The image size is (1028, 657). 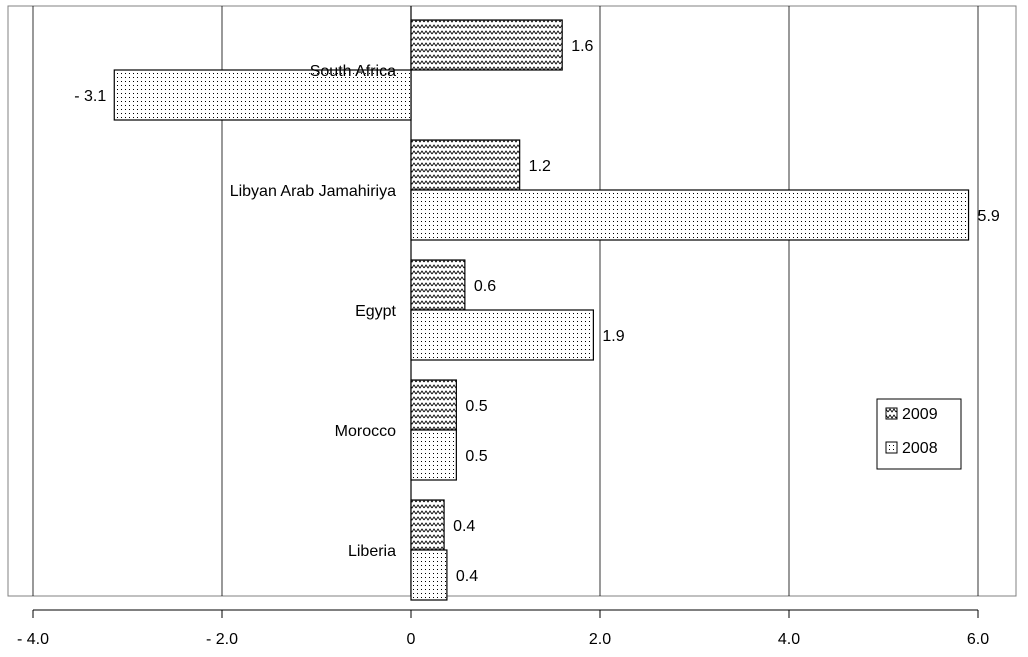 I want to click on x-tick-label: 6.0, so click(x=978, y=639).